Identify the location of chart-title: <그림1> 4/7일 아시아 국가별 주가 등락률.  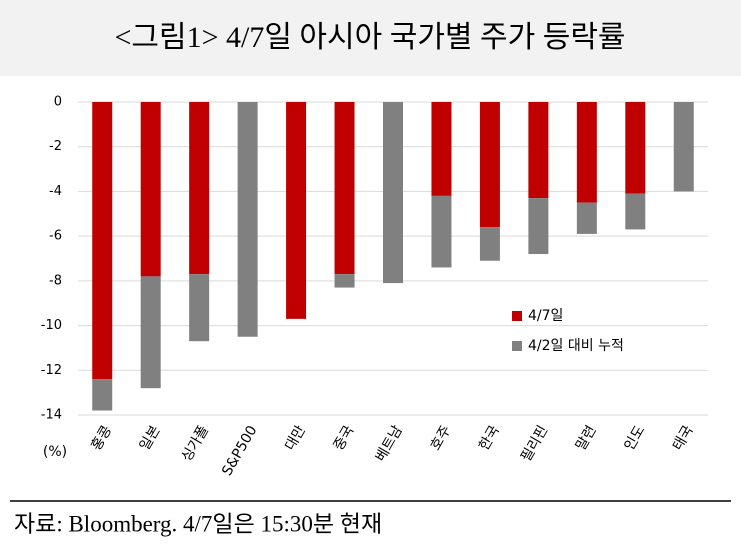
(369, 37).